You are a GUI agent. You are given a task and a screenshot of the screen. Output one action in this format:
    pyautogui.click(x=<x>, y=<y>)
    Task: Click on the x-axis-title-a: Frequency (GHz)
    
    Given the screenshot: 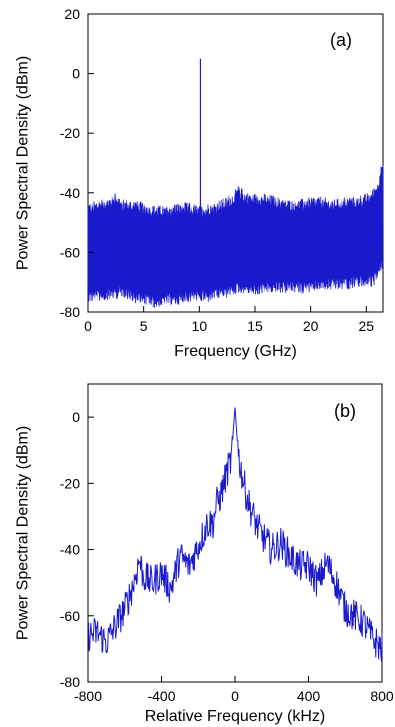 What is the action you would take?
    pyautogui.click(x=235, y=351)
    